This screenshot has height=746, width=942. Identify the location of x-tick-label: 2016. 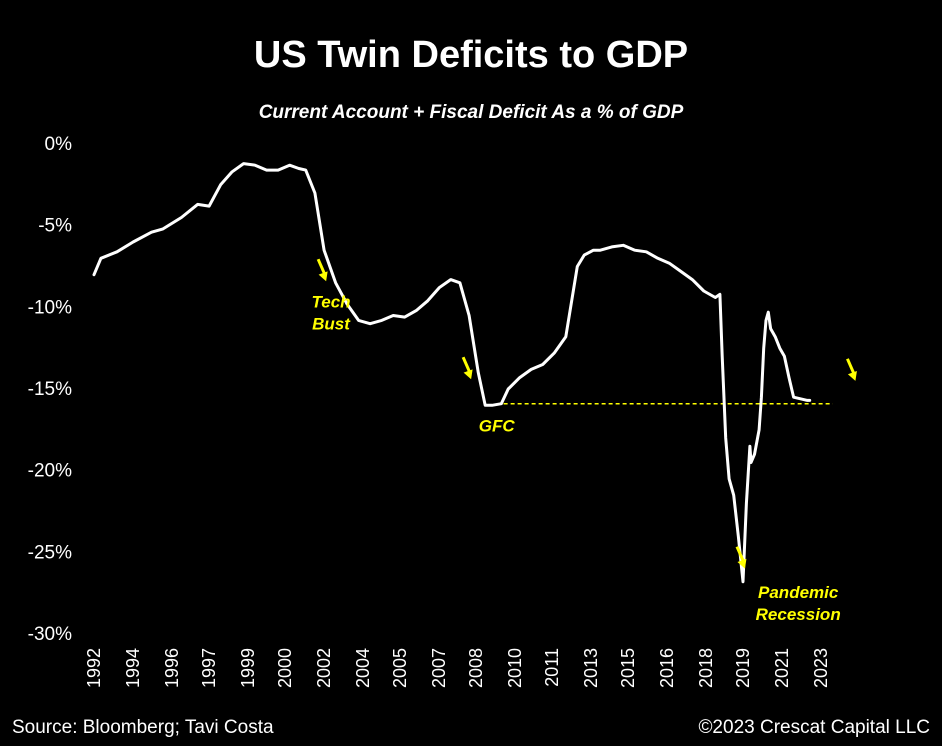
(667, 668).